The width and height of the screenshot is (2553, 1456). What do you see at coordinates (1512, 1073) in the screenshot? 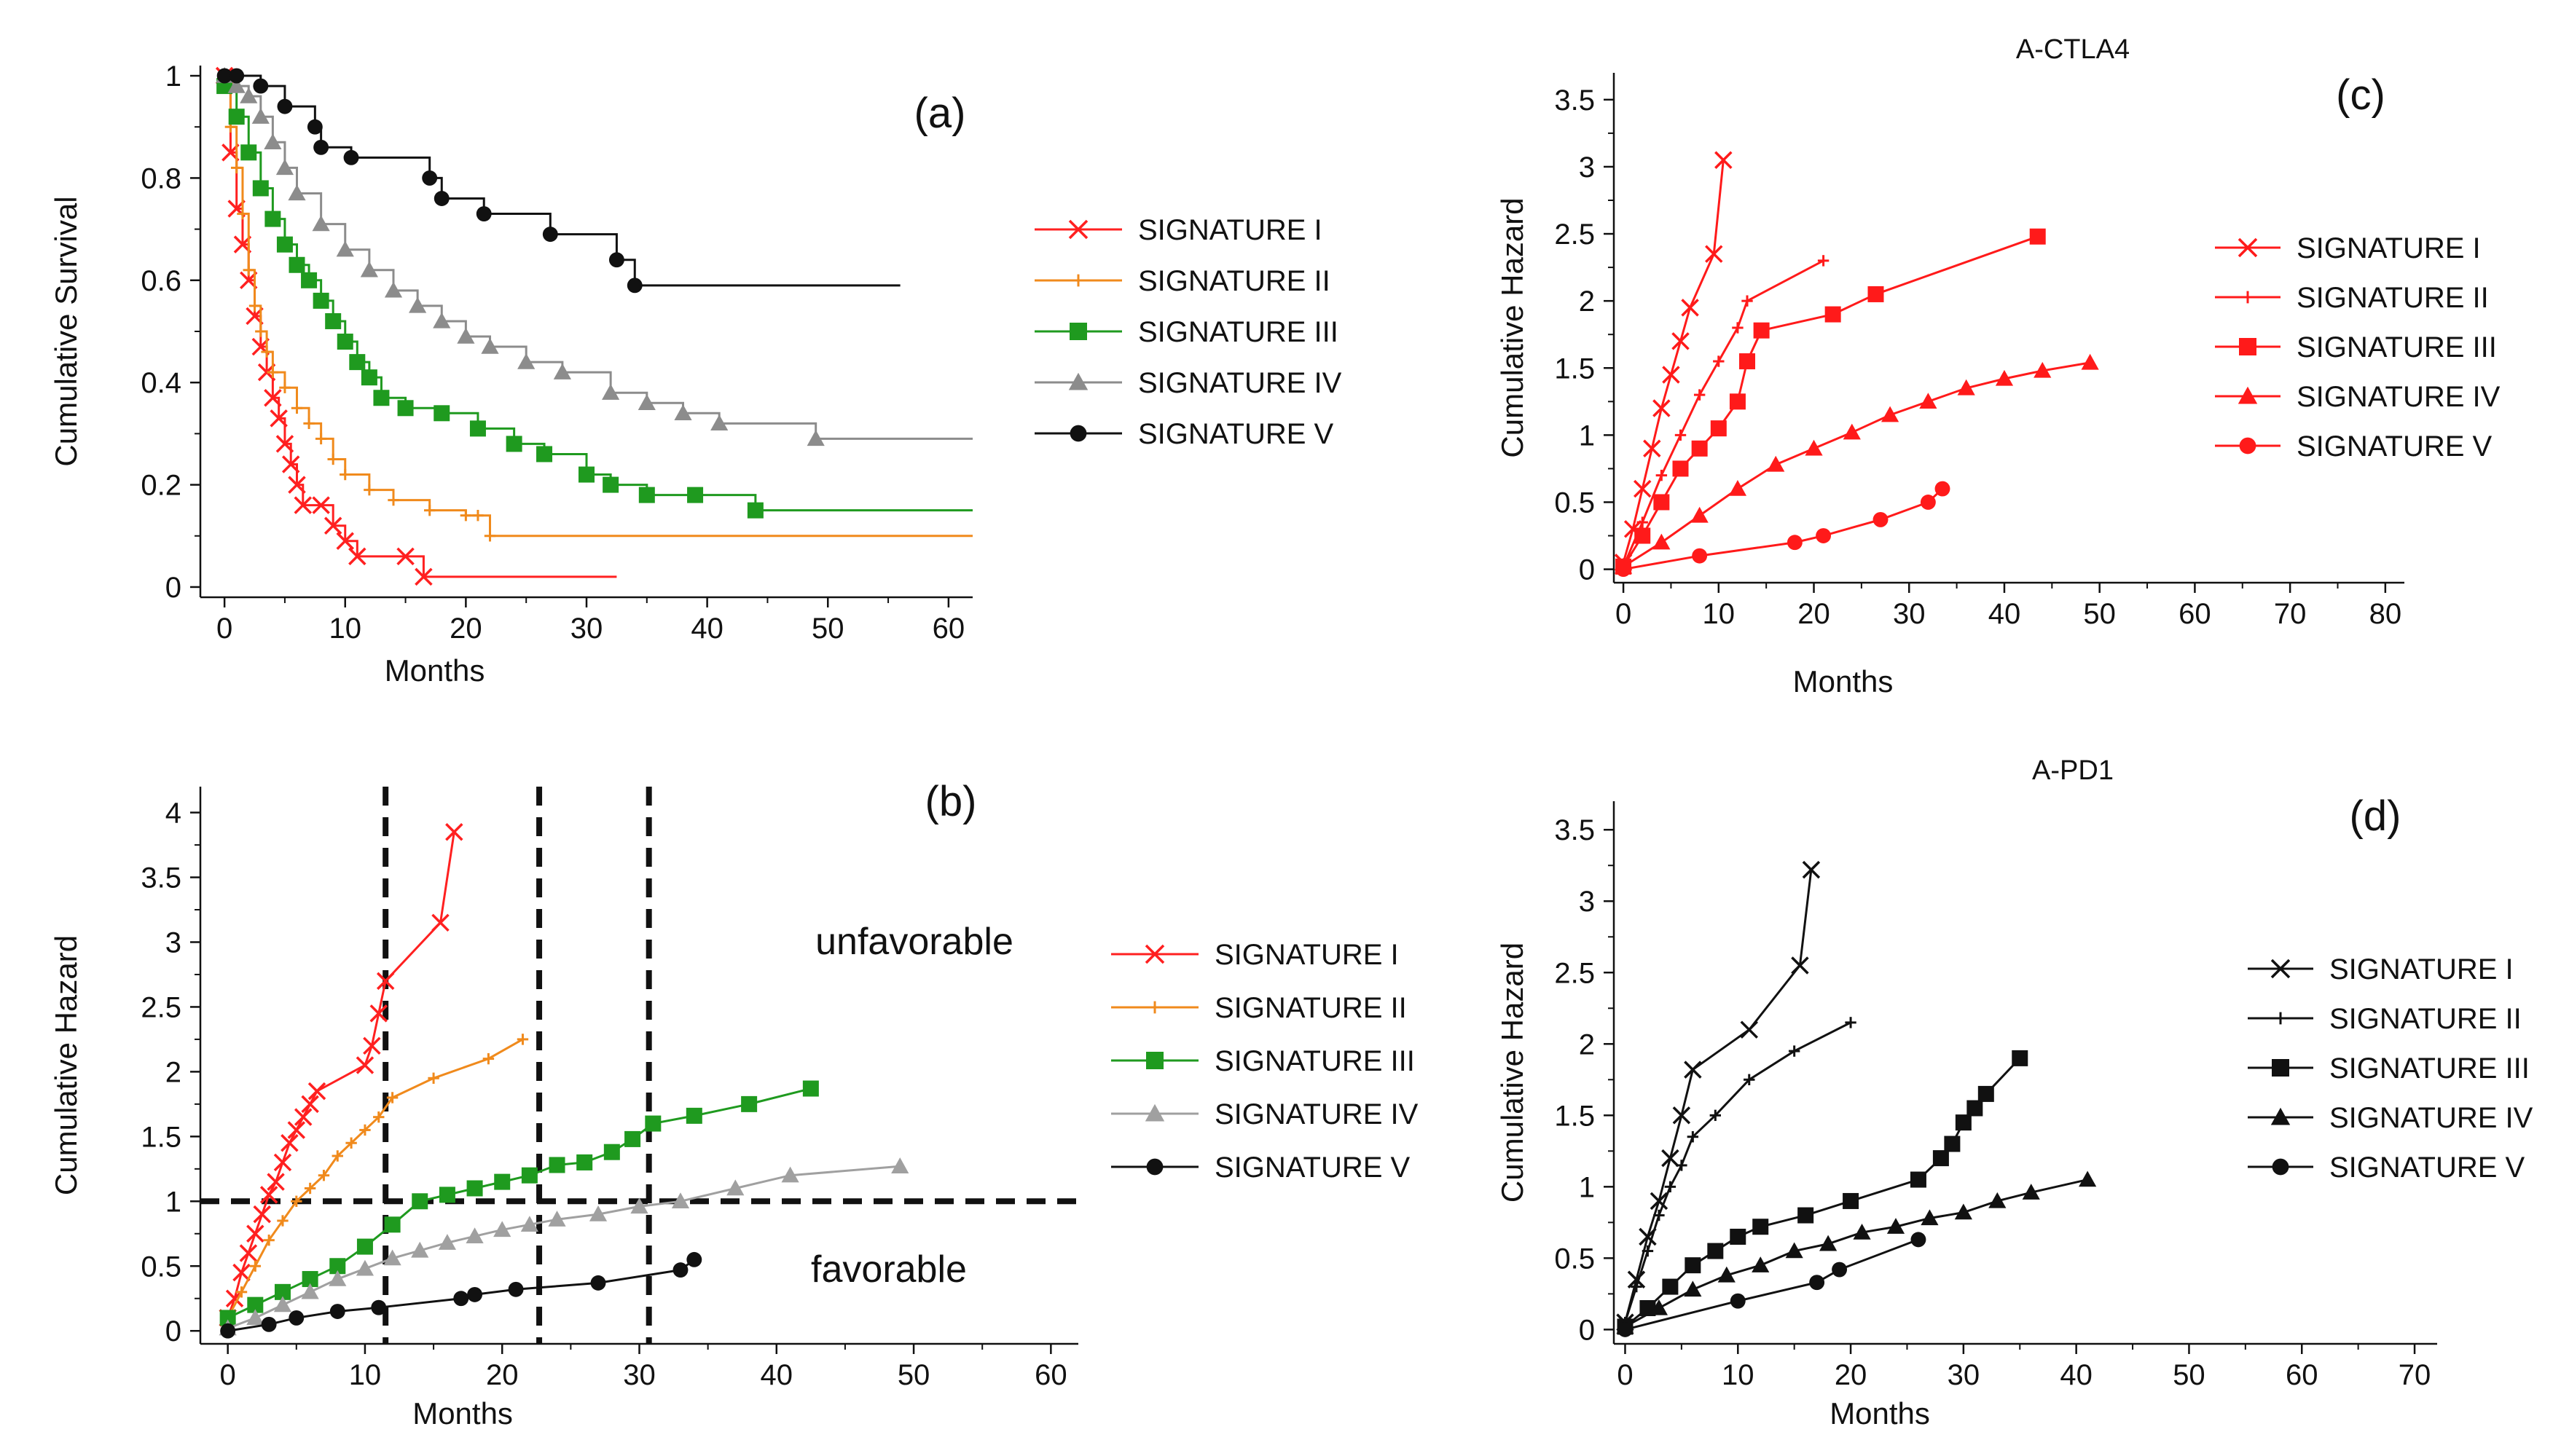
I see `panel-d-ylabel: Cumulative Hazard` at bounding box center [1512, 1073].